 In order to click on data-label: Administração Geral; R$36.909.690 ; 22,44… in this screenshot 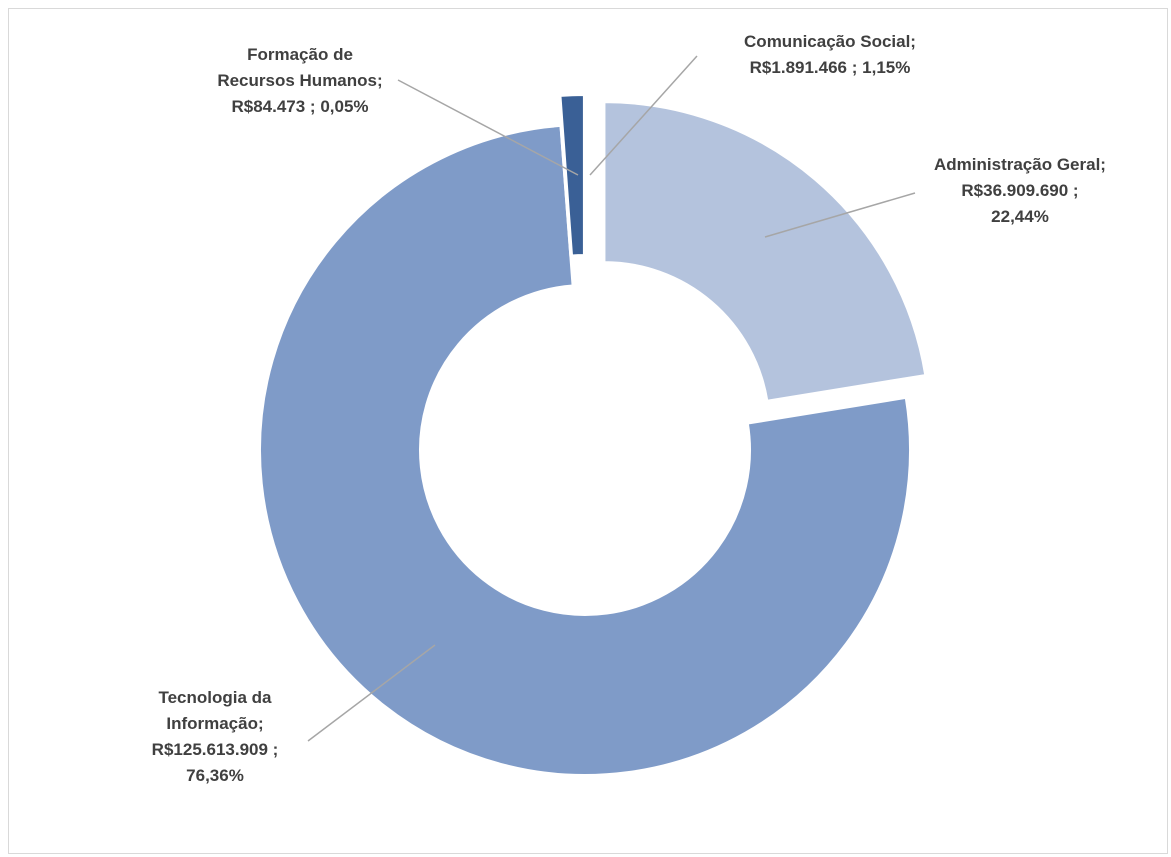, I will do `click(1020, 191)`.